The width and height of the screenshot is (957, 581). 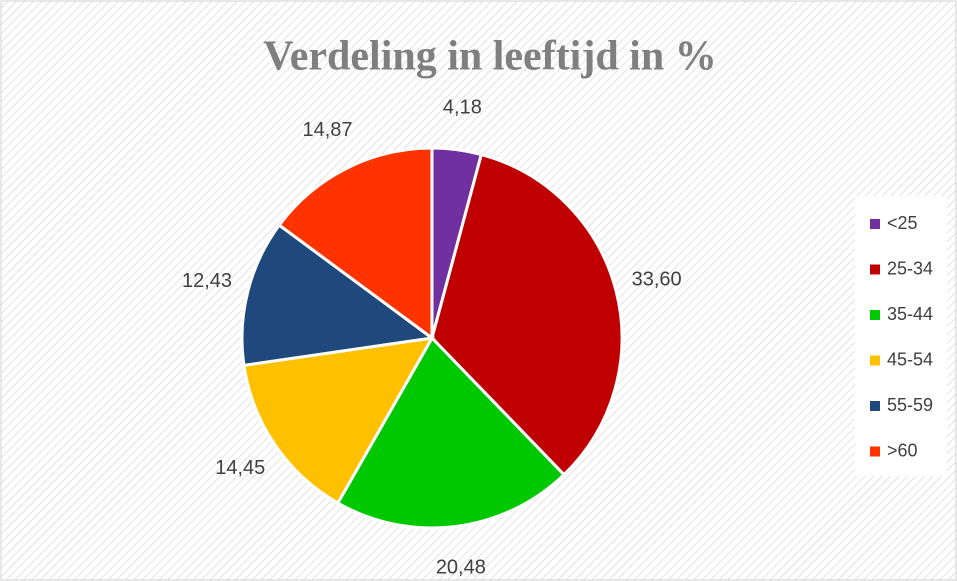 What do you see at coordinates (910, 268) in the screenshot?
I see `legend-label: 25-34` at bounding box center [910, 268].